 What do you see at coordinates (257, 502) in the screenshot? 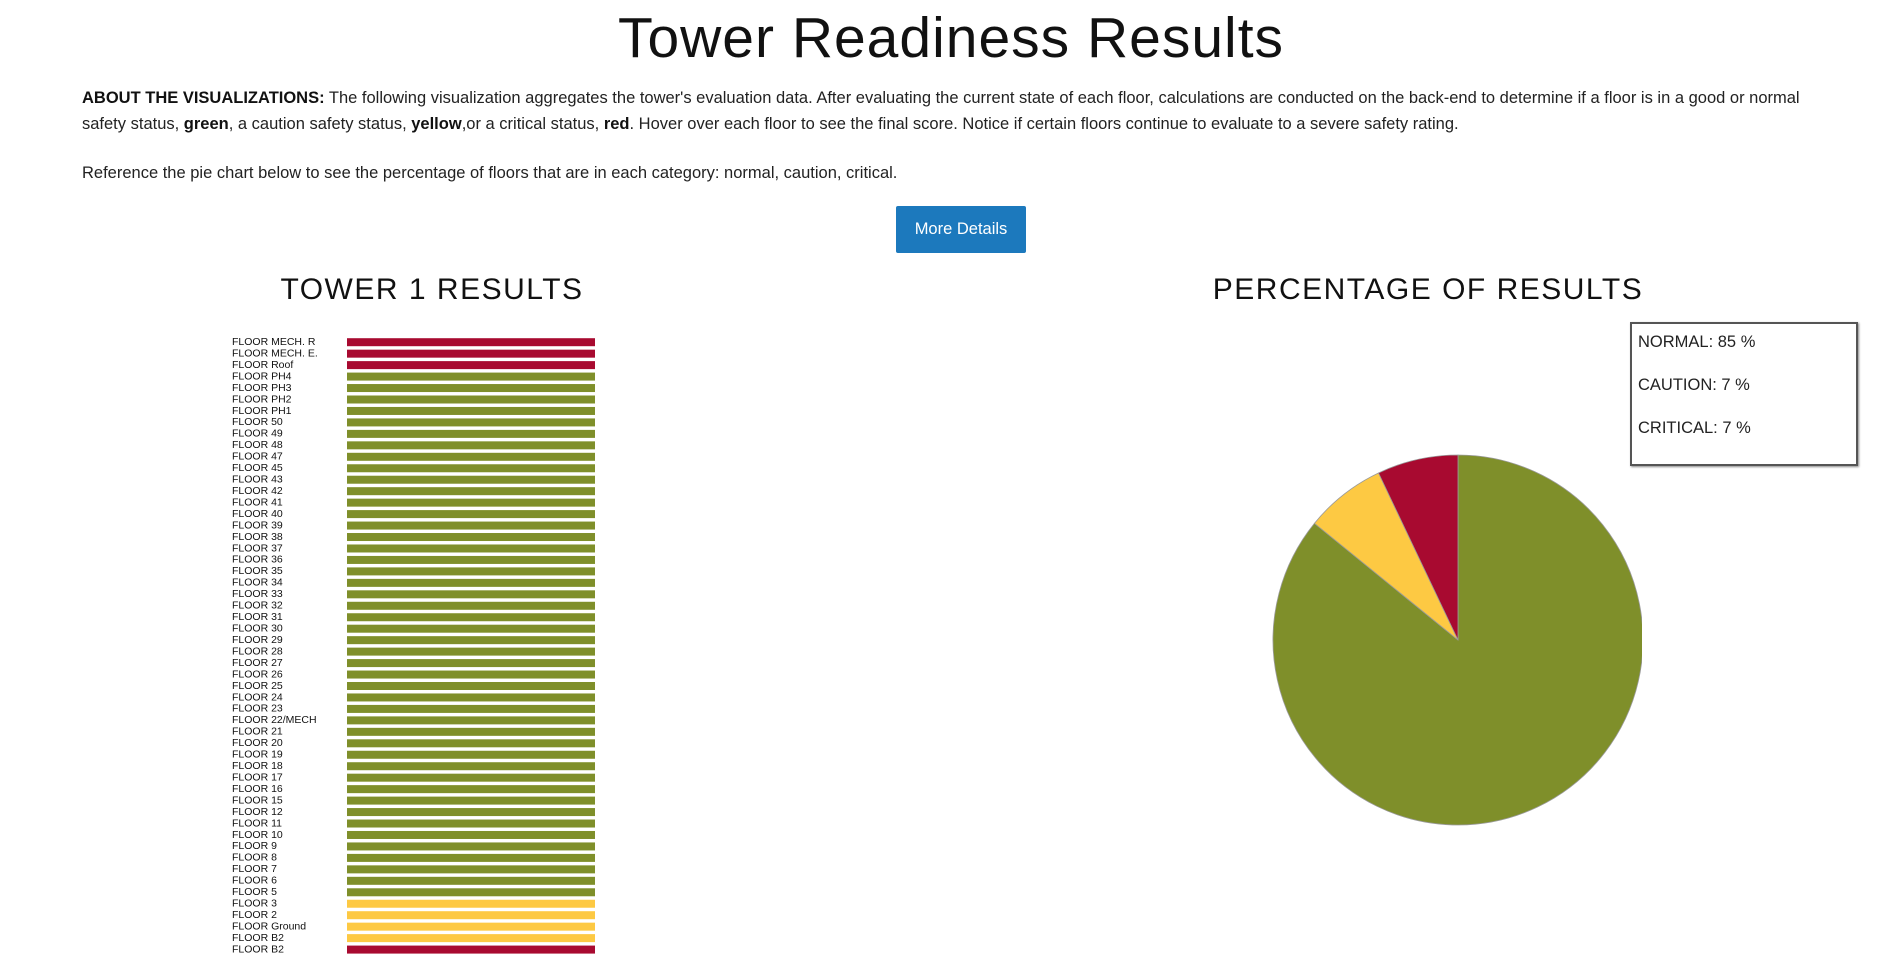
I see `floor-label: FLOOR 41` at bounding box center [257, 502].